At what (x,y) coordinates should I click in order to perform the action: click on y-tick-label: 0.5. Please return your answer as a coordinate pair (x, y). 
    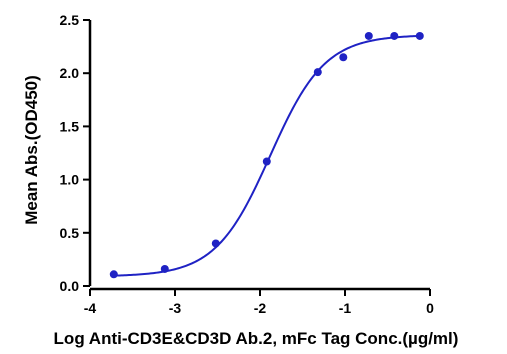
    Looking at the image, I should click on (70, 233).